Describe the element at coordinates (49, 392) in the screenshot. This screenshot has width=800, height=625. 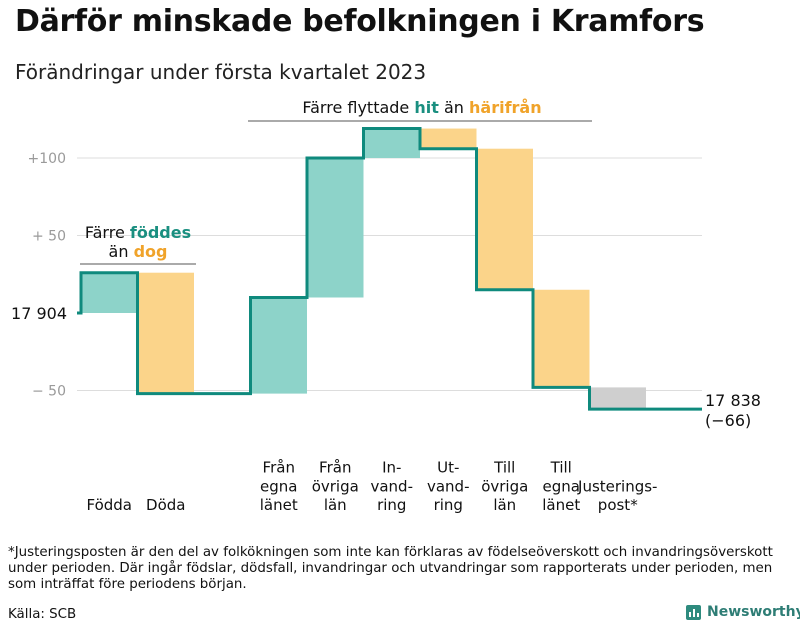
I see `y-tick-label: − 50` at that location.